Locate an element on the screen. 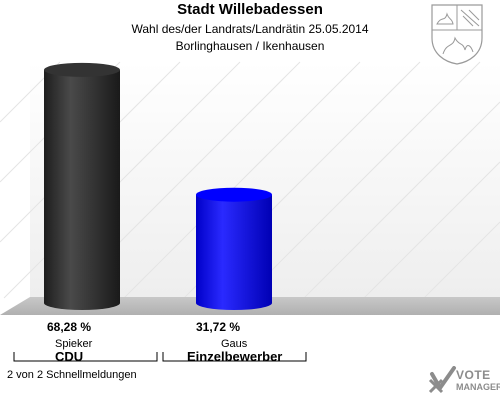 Image resolution: width=500 pixels, height=400 pixels. bracket-einzelbewerber is located at coordinates (234, 357).